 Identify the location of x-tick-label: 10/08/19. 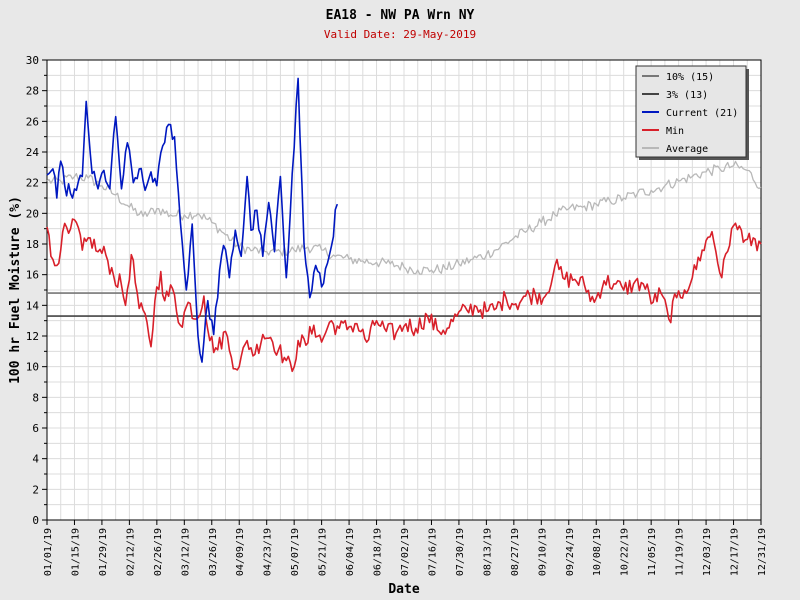
(597, 552).